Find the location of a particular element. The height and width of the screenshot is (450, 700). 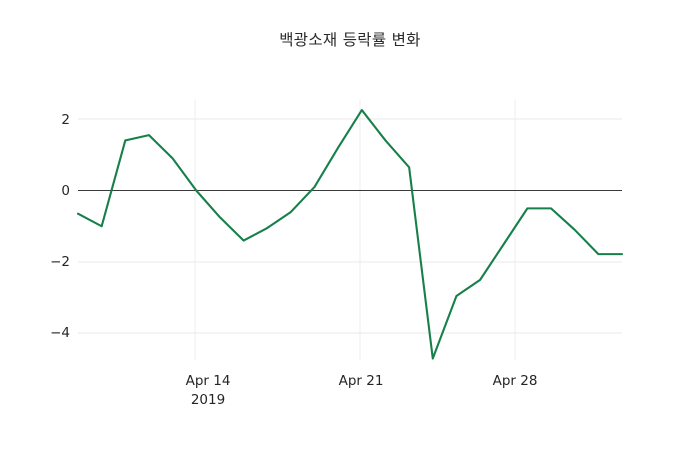

xtick-label-apr21: Apr 21 is located at coordinates (361, 381).